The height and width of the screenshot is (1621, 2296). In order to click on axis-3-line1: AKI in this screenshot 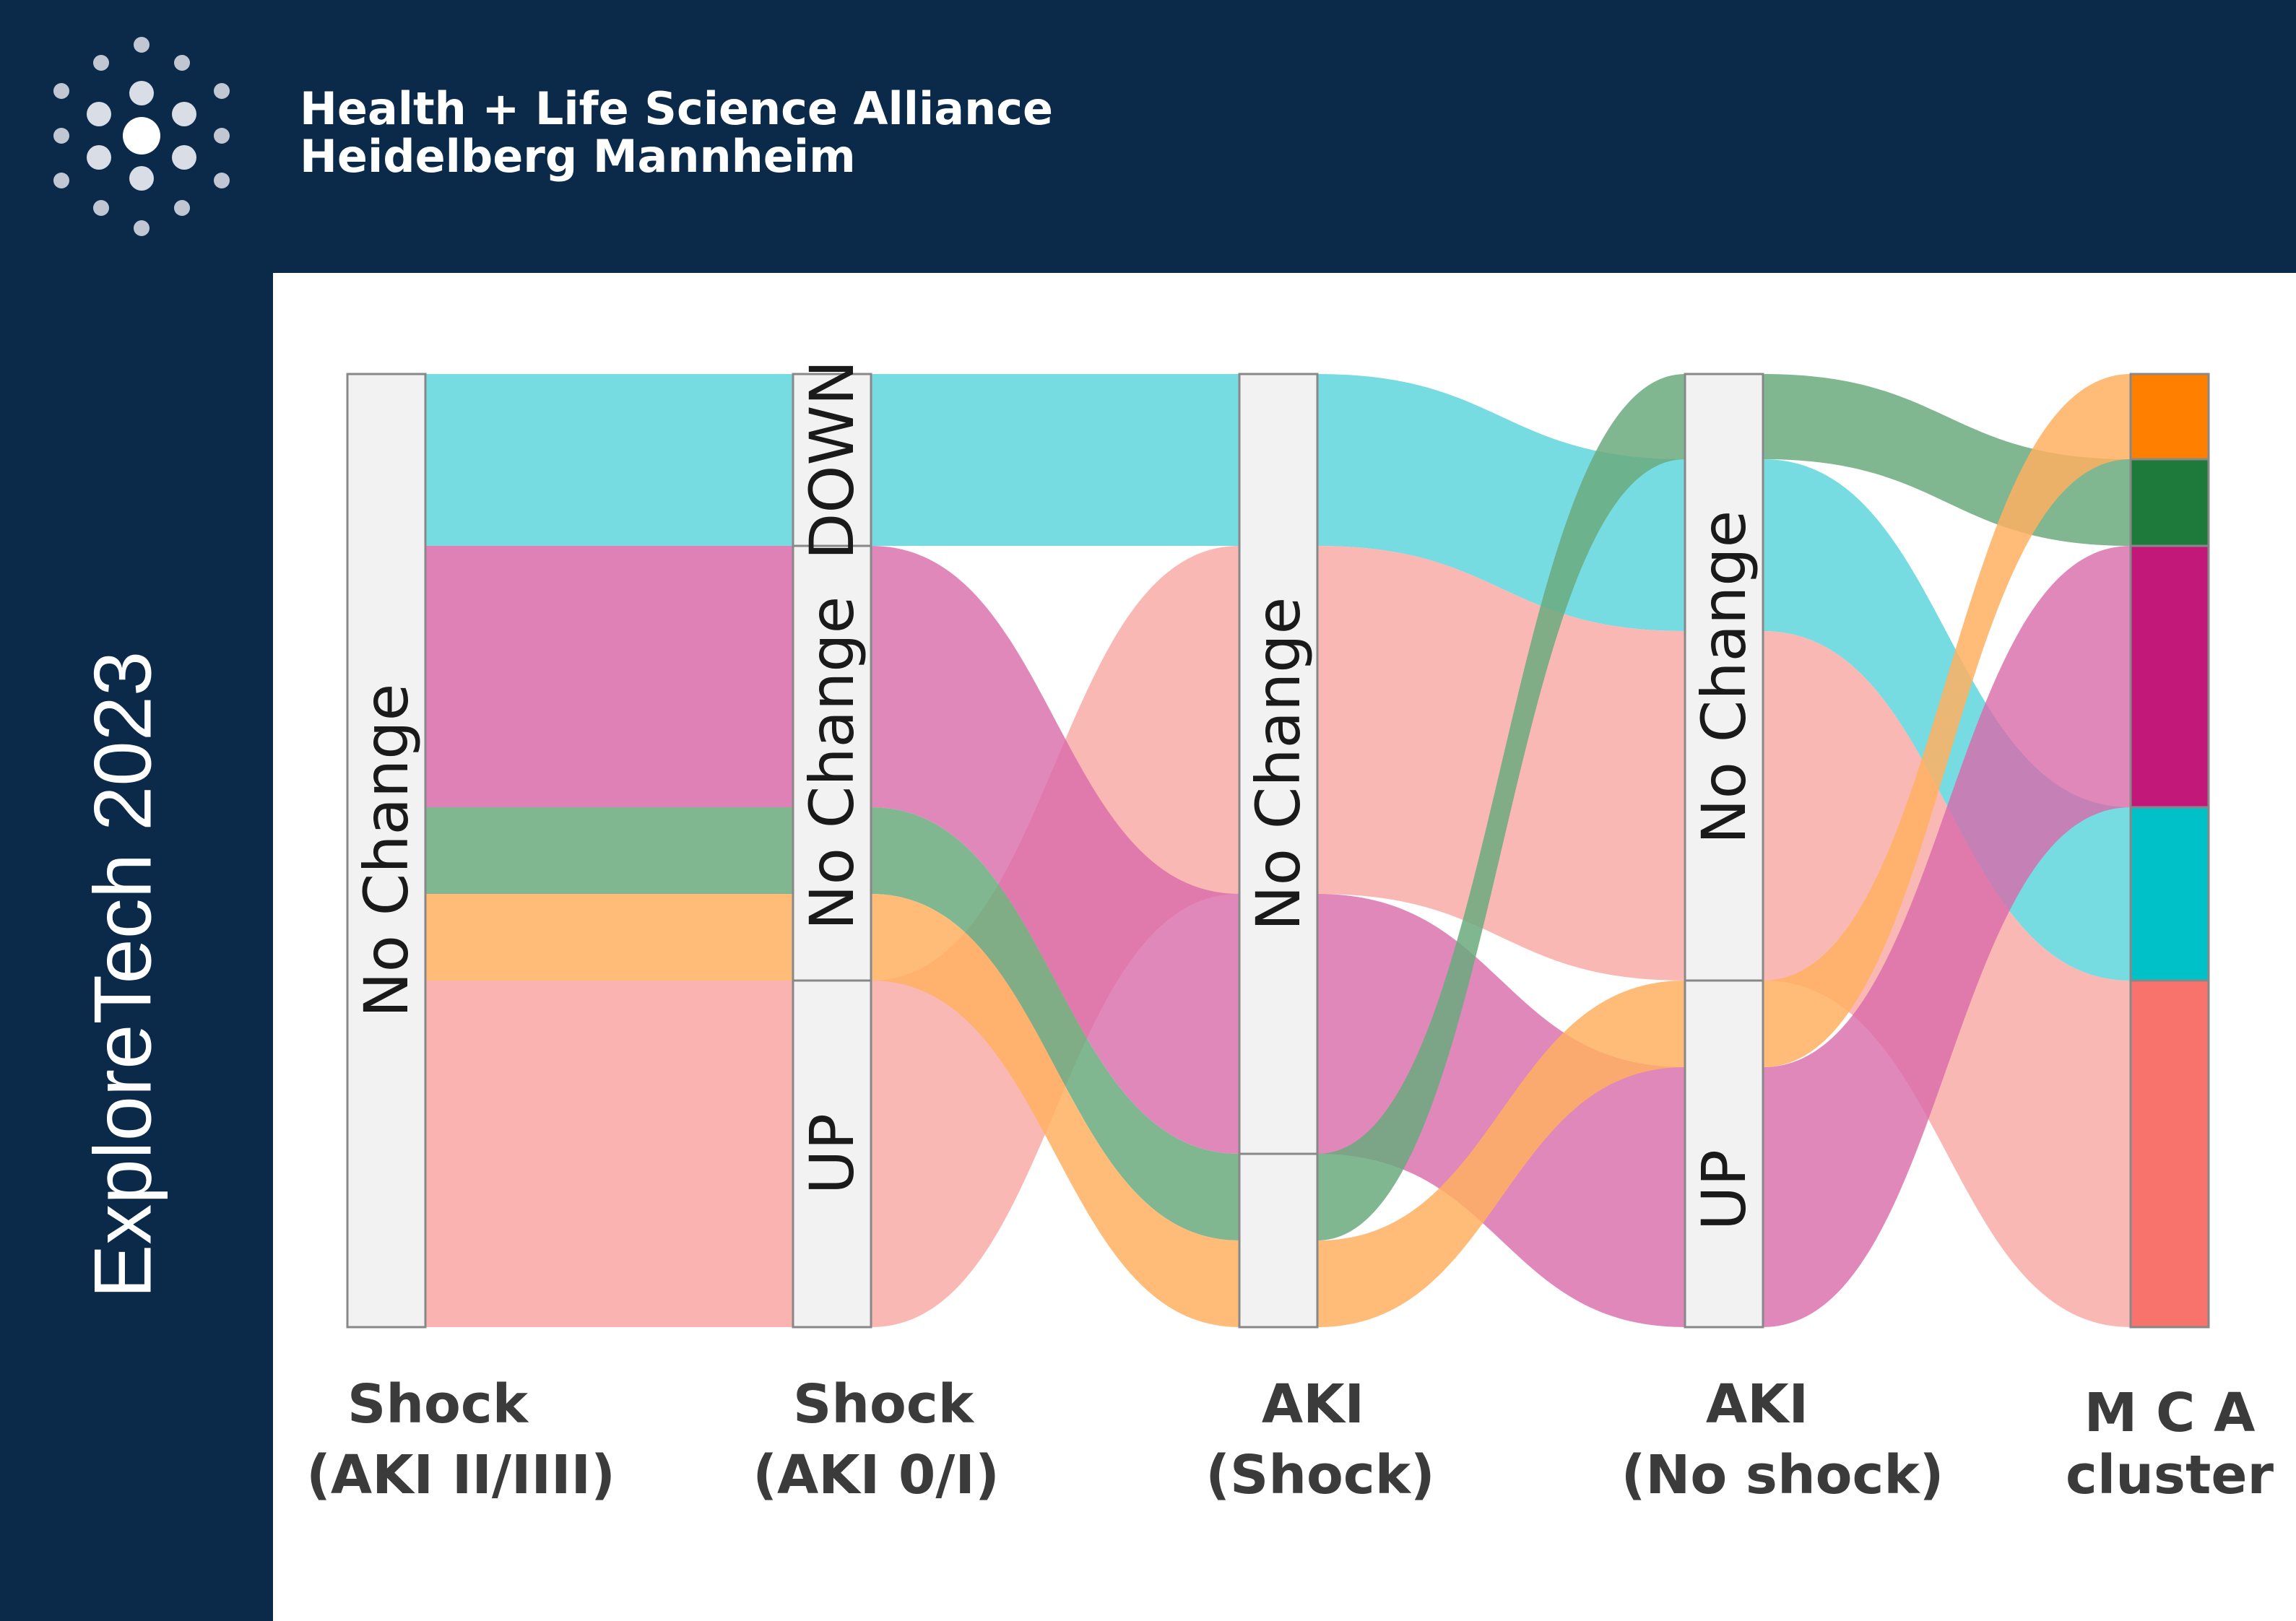, I will do `click(1313, 1404)`.